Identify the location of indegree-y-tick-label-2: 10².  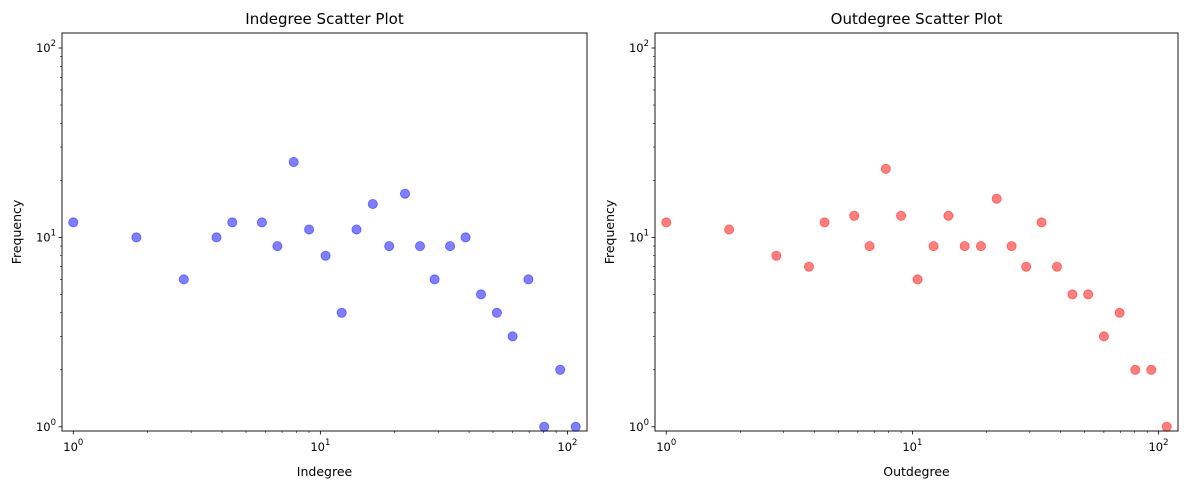
(46, 47).